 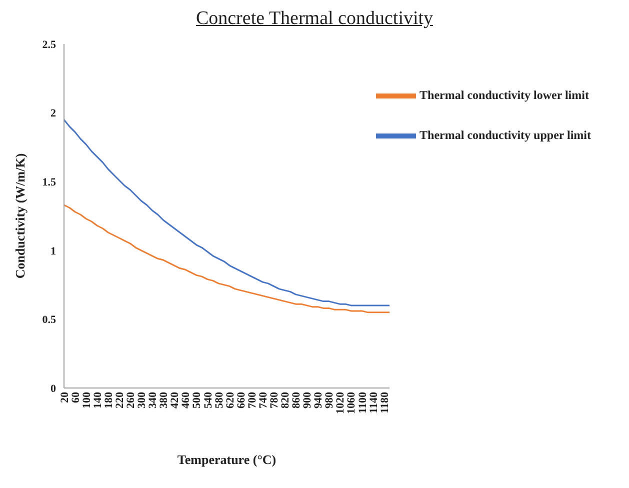 What do you see at coordinates (308, 400) in the screenshot?
I see `x-tick-label: 900` at bounding box center [308, 400].